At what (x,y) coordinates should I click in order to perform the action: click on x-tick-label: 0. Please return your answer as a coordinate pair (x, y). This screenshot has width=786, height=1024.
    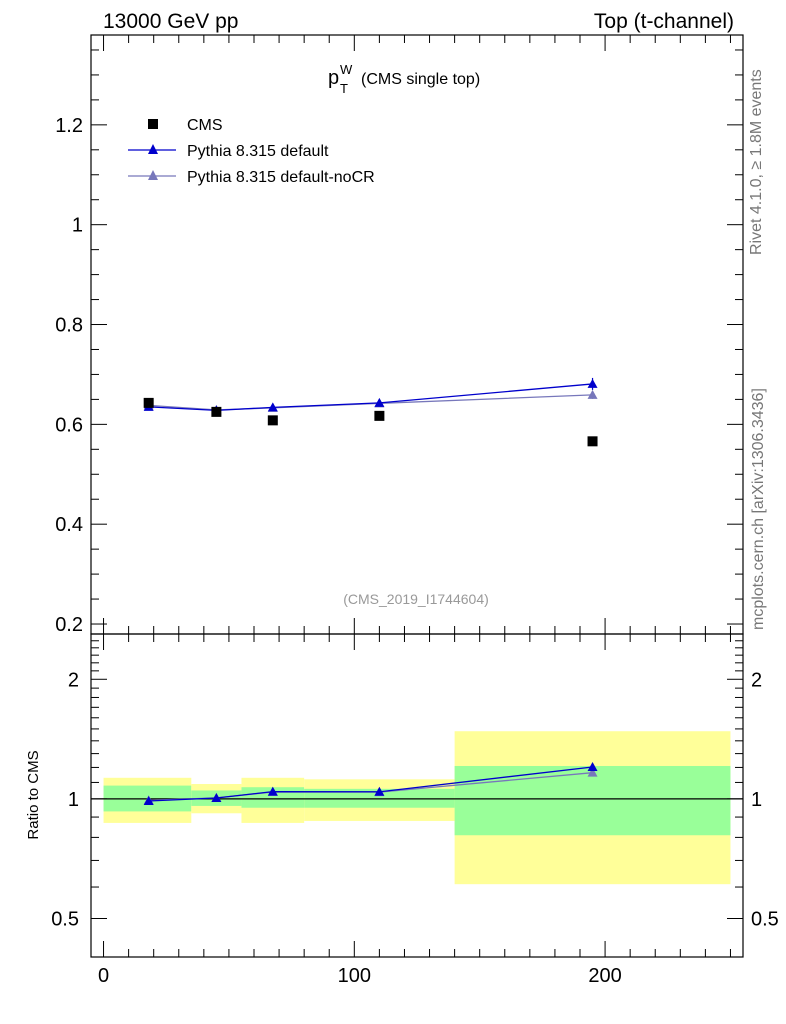
    Looking at the image, I should click on (103, 976).